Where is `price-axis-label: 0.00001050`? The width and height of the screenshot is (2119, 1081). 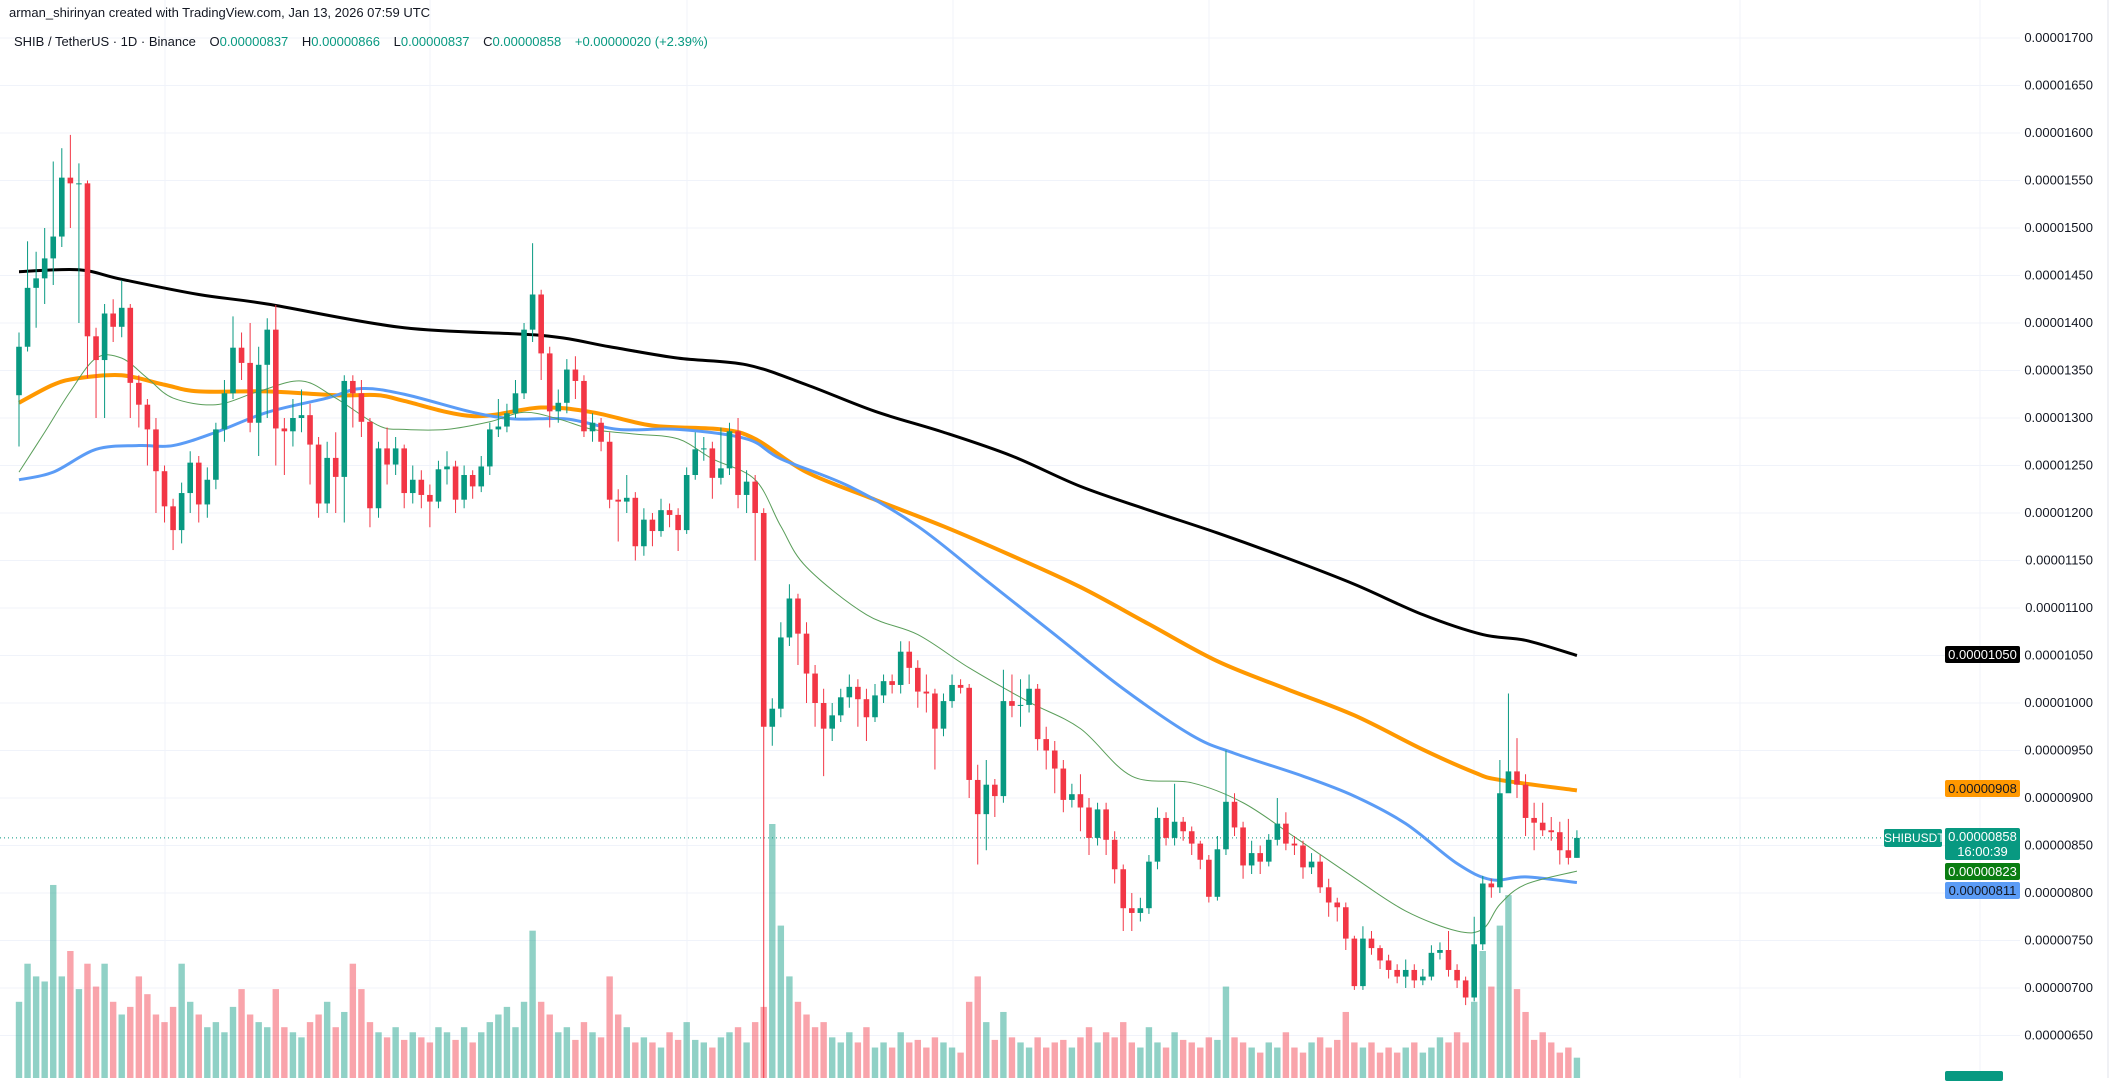
price-axis-label: 0.00001050 is located at coordinates (2058, 655).